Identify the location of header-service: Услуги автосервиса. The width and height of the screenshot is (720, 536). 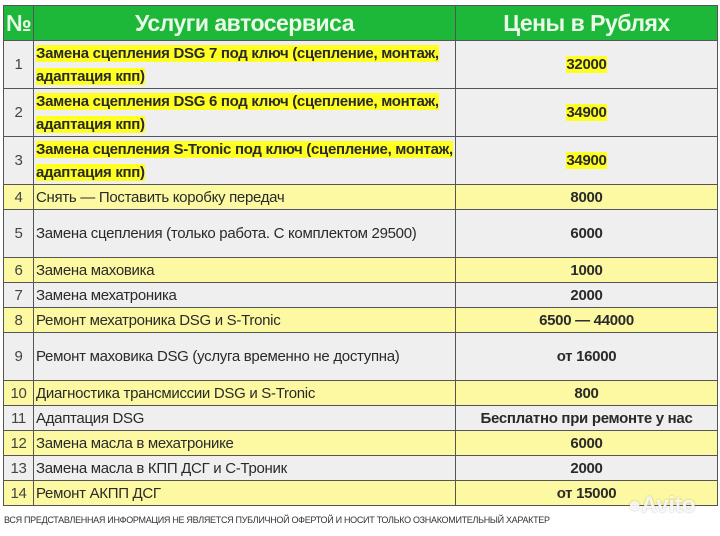
(244, 23).